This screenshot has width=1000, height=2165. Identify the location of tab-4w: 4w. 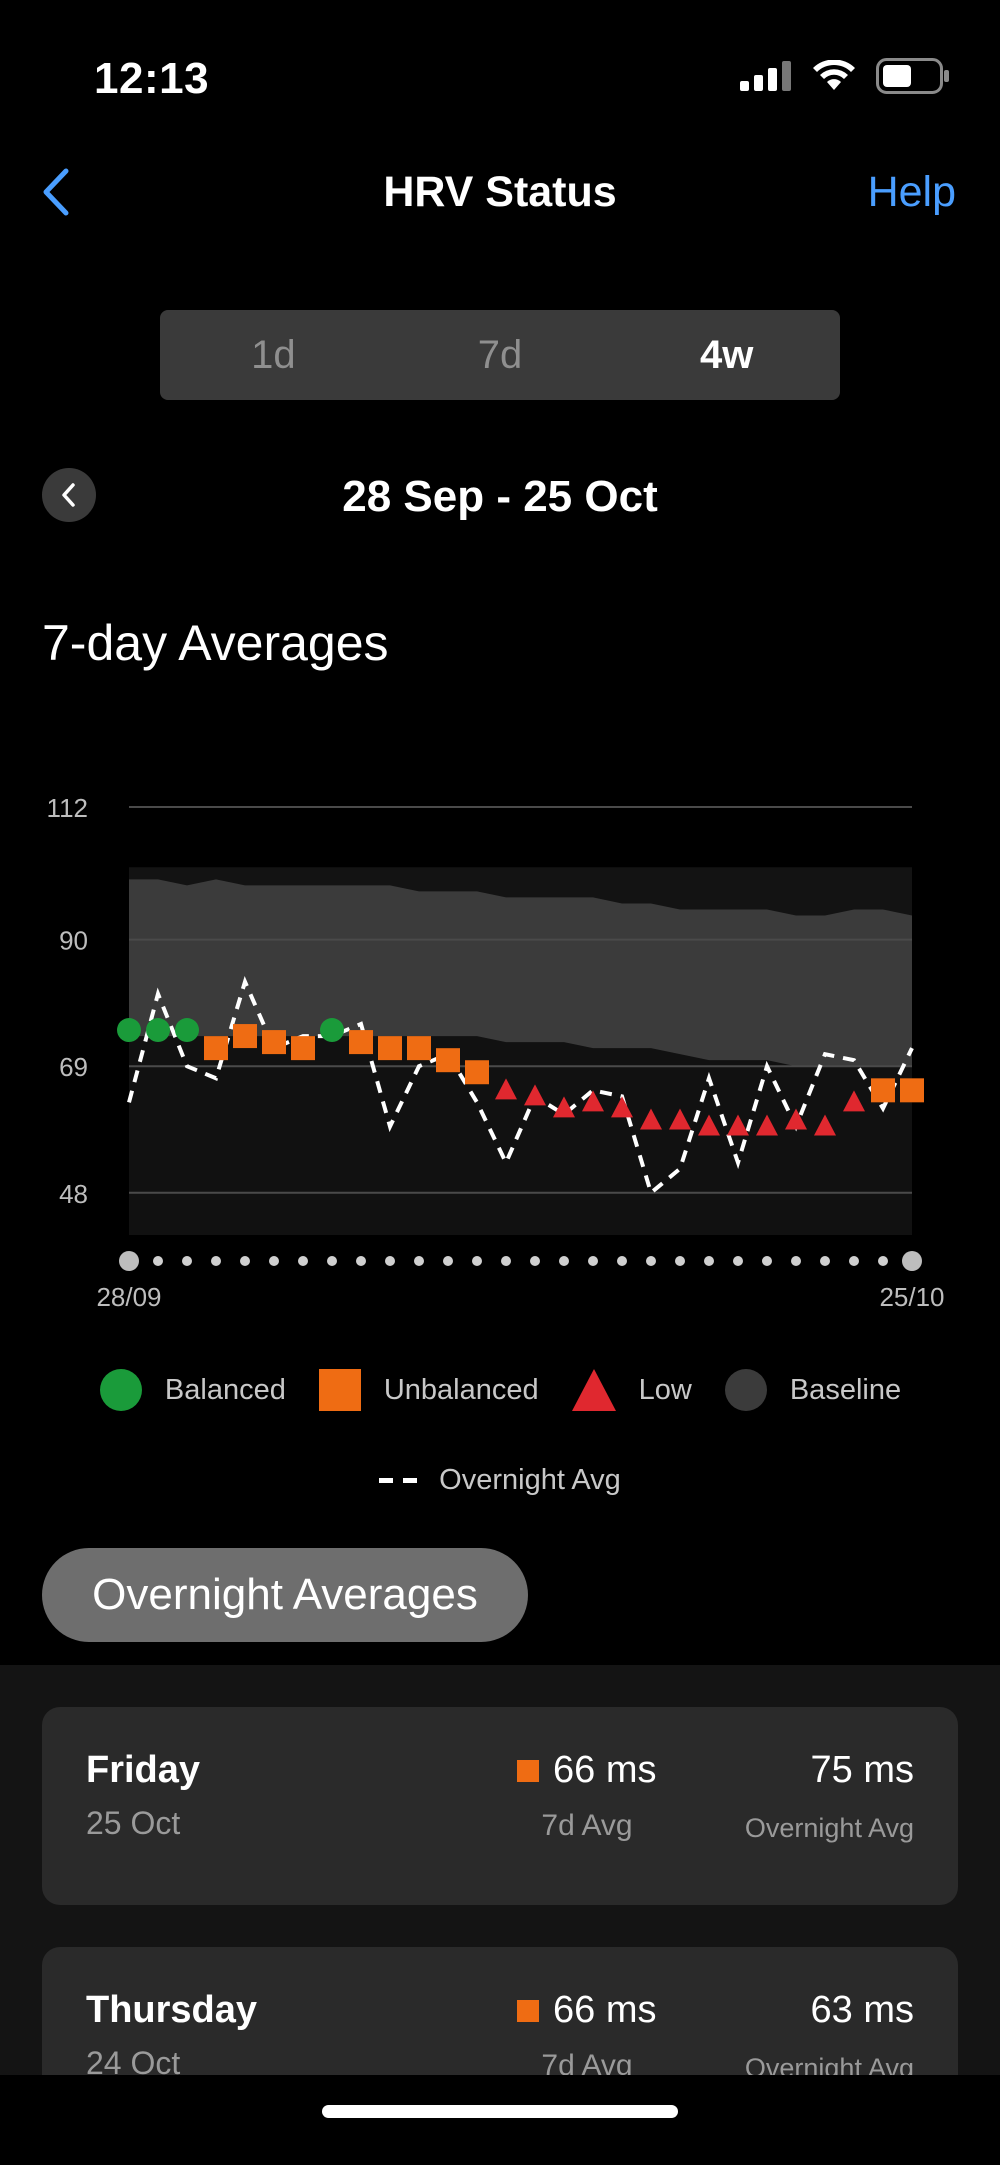
(727, 354).